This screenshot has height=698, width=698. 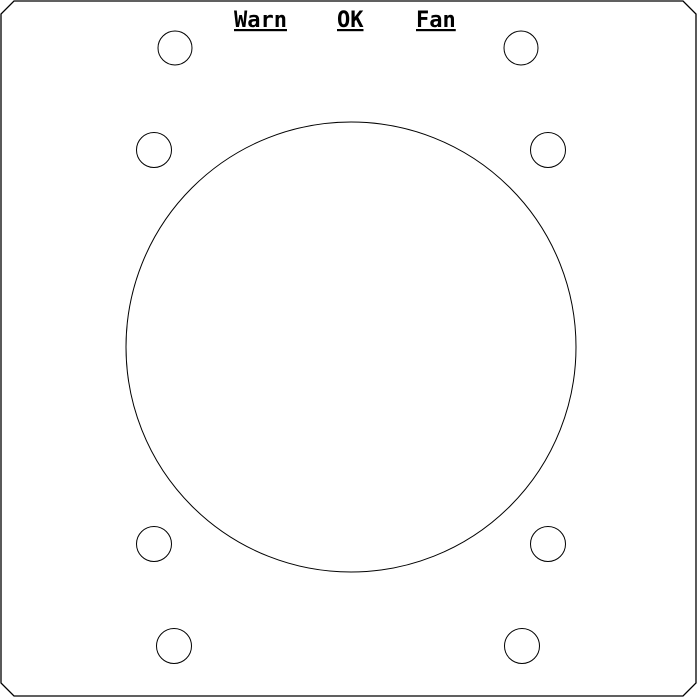 I want to click on indicator-hole-left, so click(x=175, y=48).